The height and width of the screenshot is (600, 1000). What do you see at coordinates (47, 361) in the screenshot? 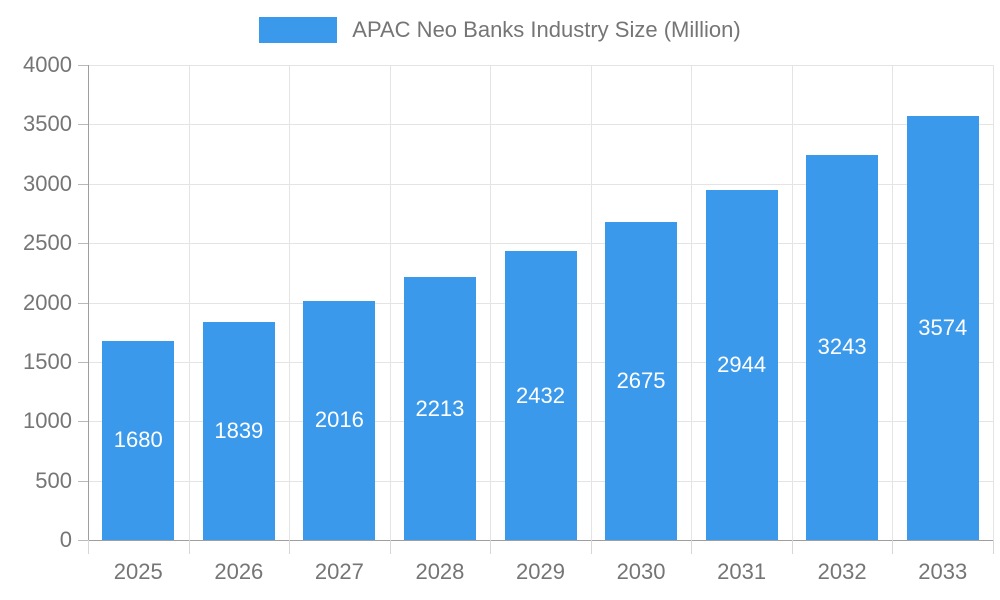
I see `y-axis-label: 1500` at bounding box center [47, 361].